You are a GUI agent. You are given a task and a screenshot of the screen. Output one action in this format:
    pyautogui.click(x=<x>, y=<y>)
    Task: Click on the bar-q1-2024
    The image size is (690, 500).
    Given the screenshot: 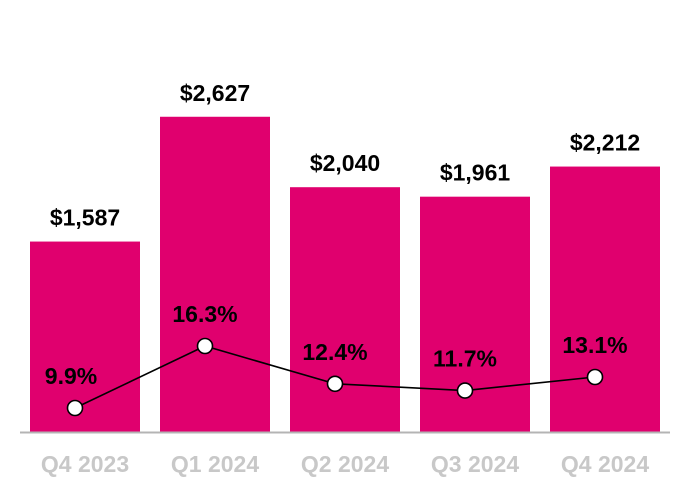 What is the action you would take?
    pyautogui.click(x=215, y=274)
    